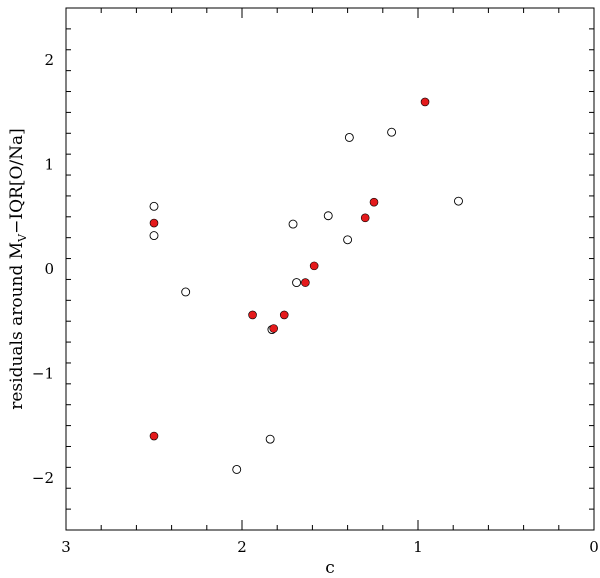 The height and width of the screenshot is (578, 600). What do you see at coordinates (49, 165) in the screenshot?
I see `y-tick-label: 1` at bounding box center [49, 165].